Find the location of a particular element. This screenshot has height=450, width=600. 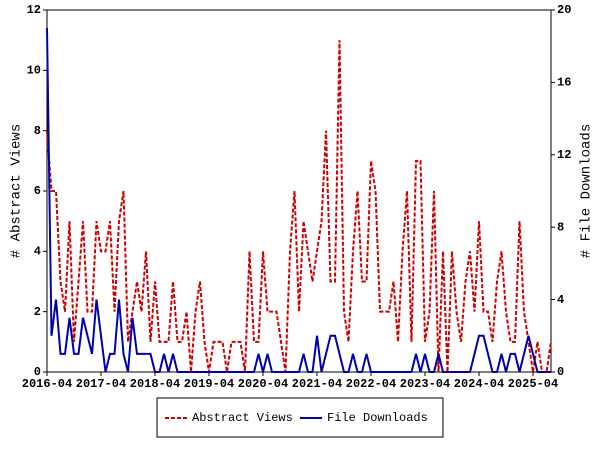

y2-tick-label: 20 is located at coordinates (564, 10).